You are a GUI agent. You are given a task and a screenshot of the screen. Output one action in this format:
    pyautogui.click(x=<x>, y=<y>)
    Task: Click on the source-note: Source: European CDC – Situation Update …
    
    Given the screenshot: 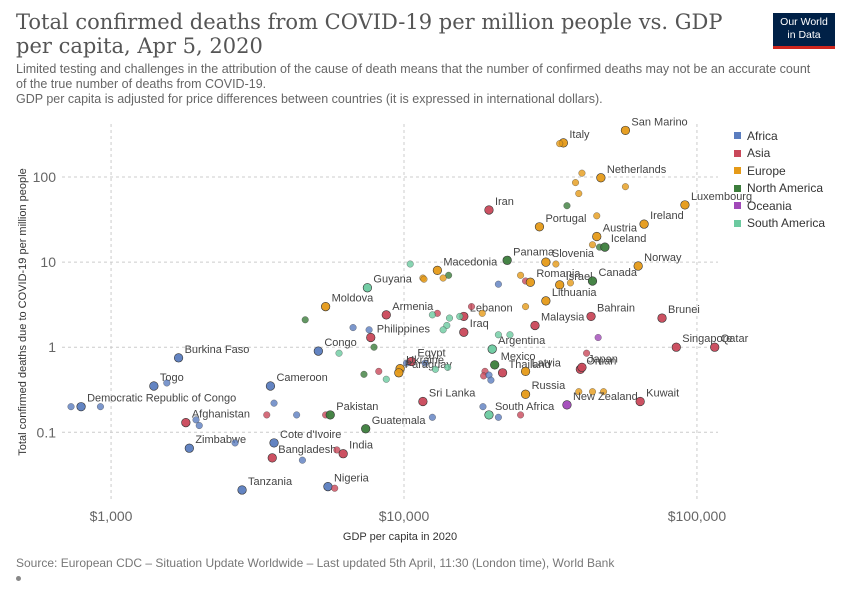 What is the action you would take?
    pyautogui.click(x=315, y=563)
    